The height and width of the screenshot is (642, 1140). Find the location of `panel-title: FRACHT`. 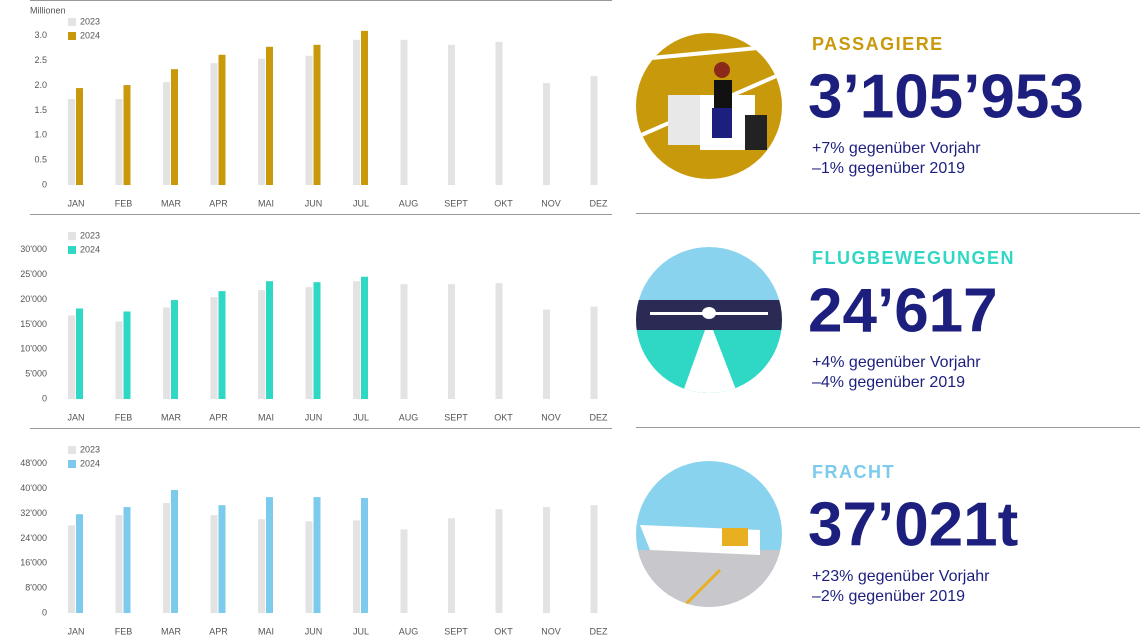

panel-title: FRACHT is located at coordinates (853, 472).